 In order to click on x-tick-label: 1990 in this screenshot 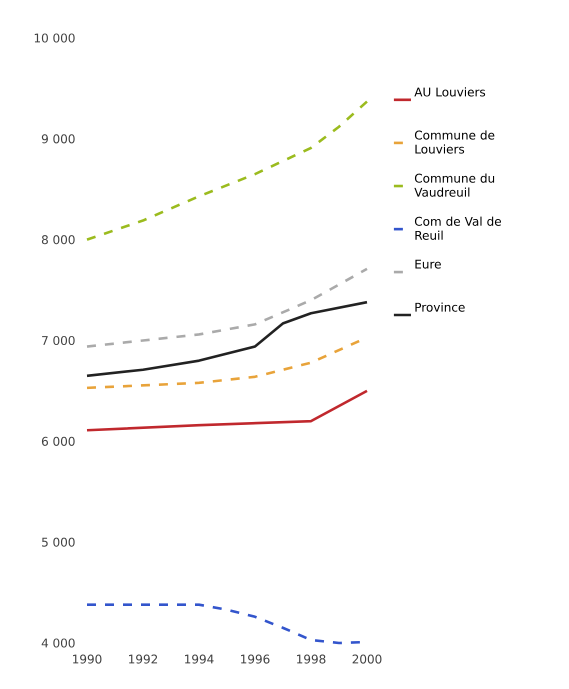, I will do `click(87, 659)`.